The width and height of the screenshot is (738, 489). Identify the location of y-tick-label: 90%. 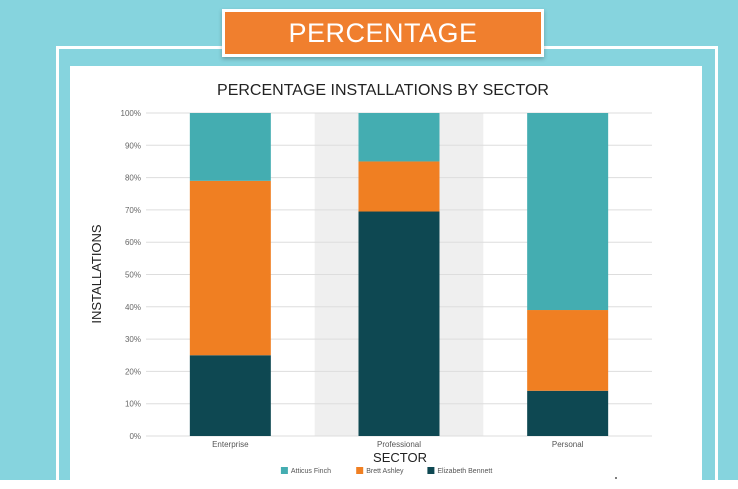
(133, 145).